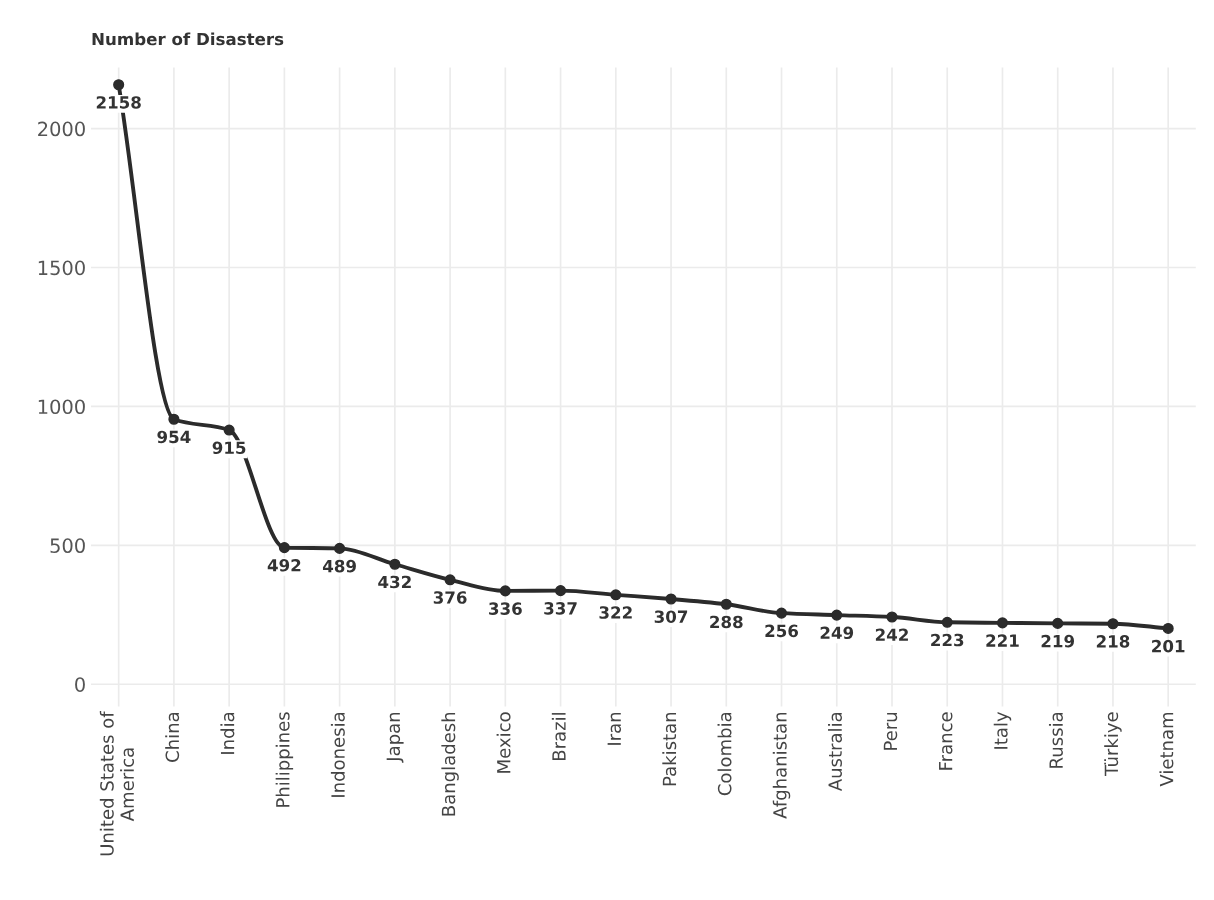 This screenshot has height=900, width=1214. I want to click on x-tick-label: China, so click(172, 737).